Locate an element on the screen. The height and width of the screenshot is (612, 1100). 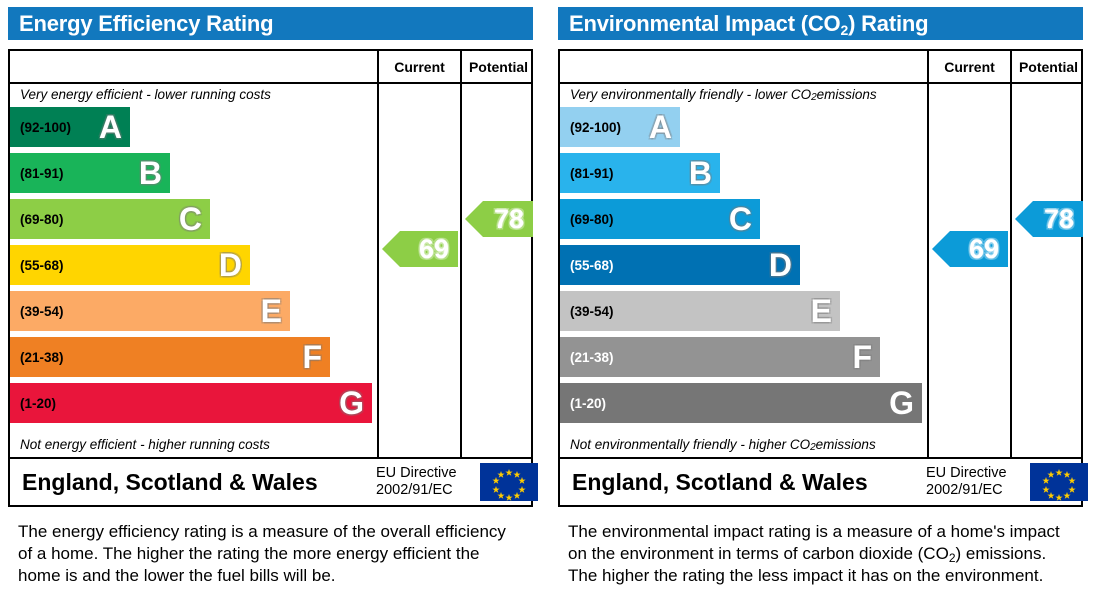
environmental-title-bar: Environmental Impact (CO2) Rating is located at coordinates (820, 23).